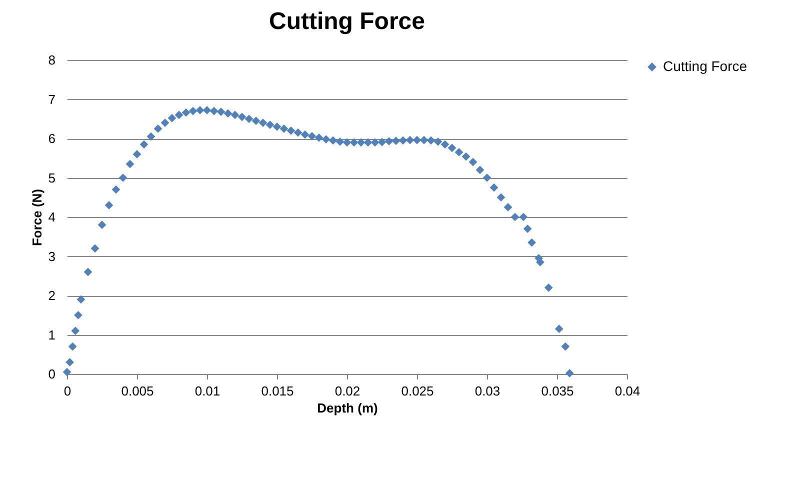  What do you see at coordinates (52, 178) in the screenshot?
I see `y-tick-label: 5` at bounding box center [52, 178].